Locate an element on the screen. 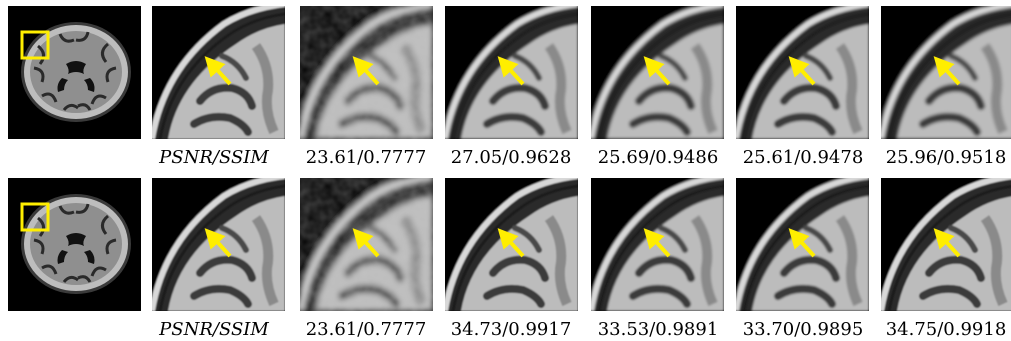 This screenshot has width=1011, height=341. row2-full-brain-image is located at coordinates (74, 244).